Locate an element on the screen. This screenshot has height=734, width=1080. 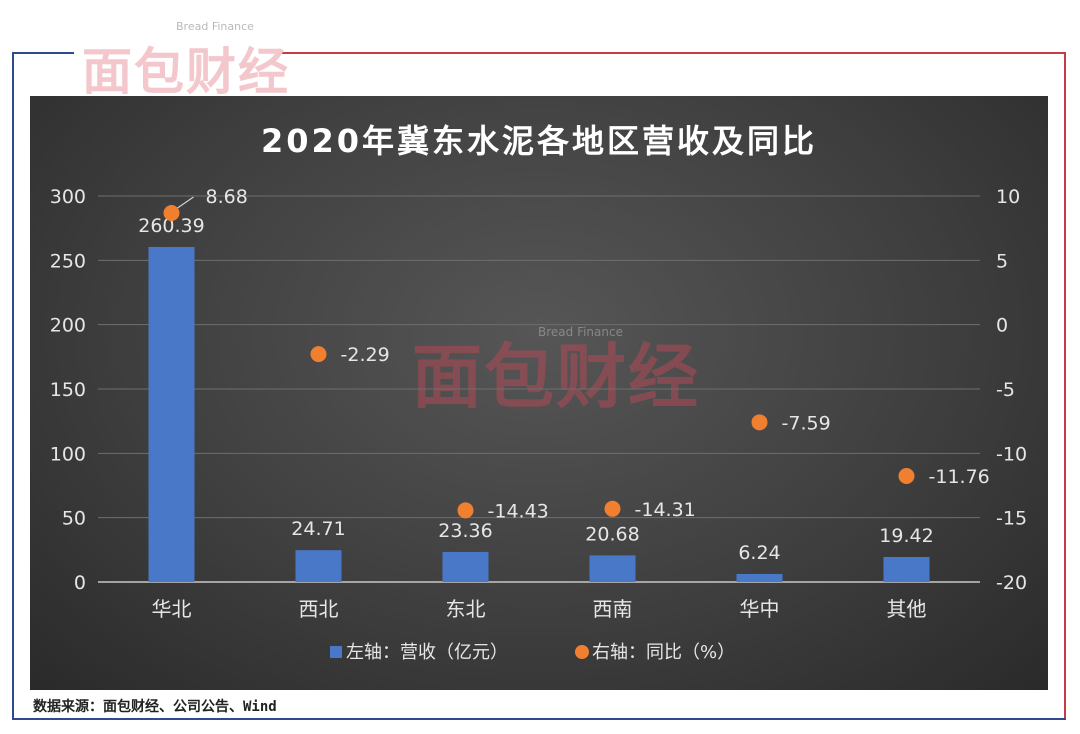
yoy-value-label: -14.43 is located at coordinates (518, 511).